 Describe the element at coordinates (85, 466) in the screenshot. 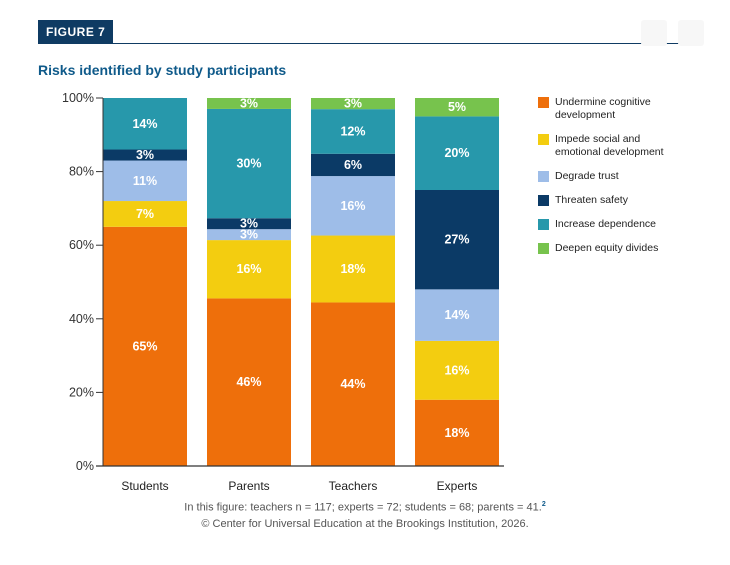

I see `y-tick-label: 0%` at that location.